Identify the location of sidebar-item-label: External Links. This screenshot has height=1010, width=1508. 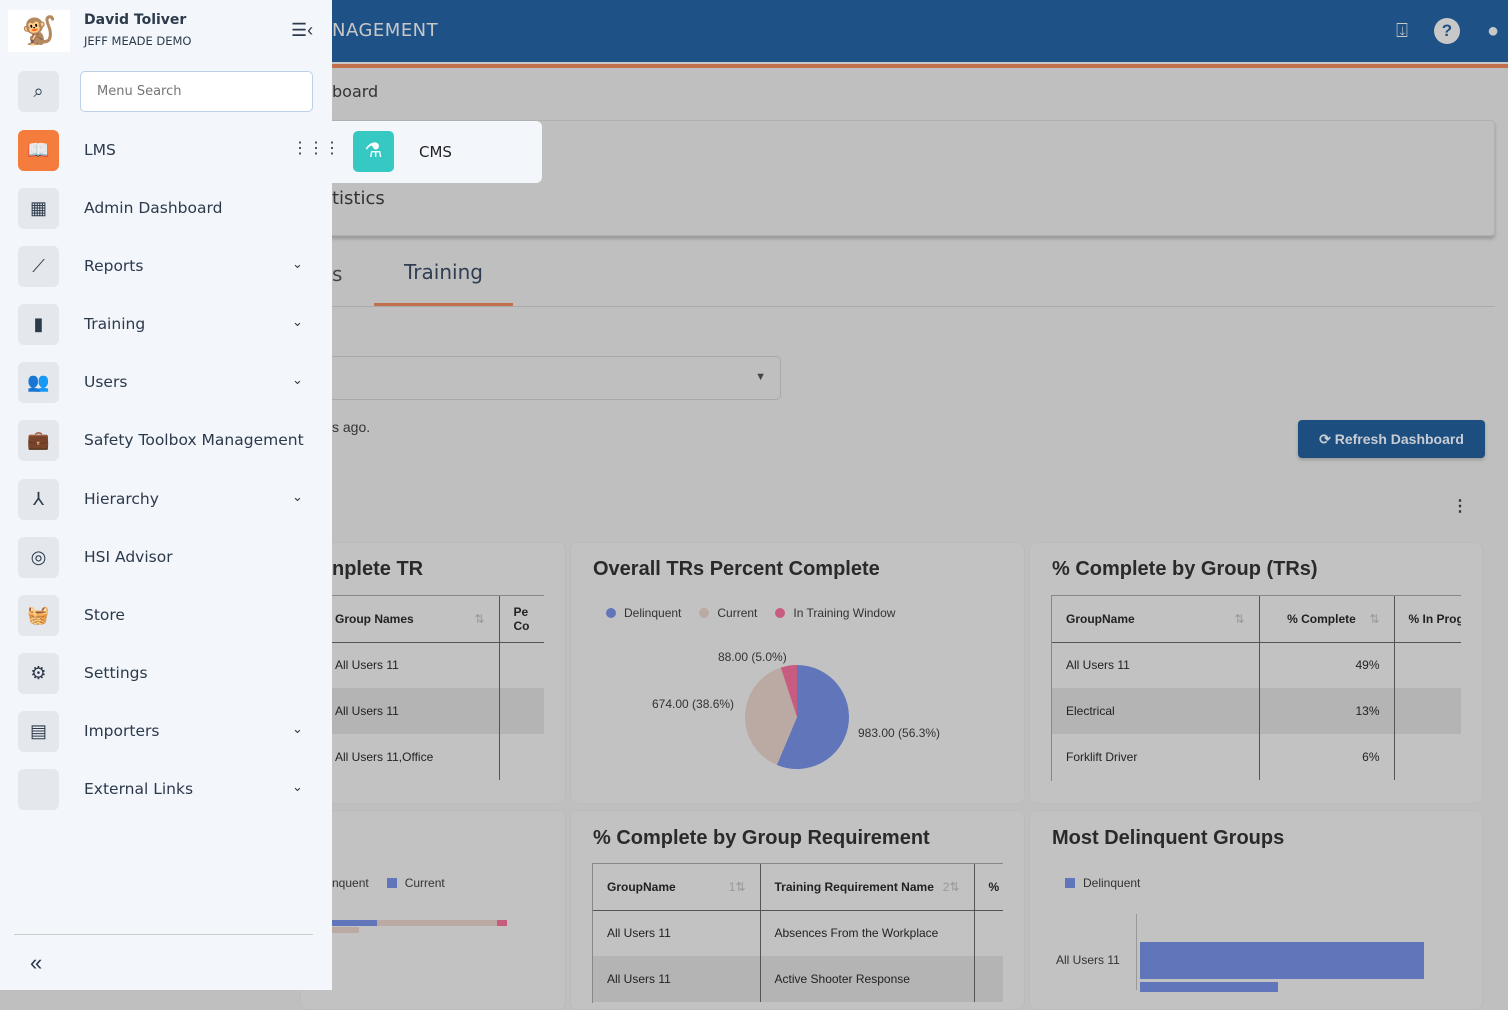
(139, 789).